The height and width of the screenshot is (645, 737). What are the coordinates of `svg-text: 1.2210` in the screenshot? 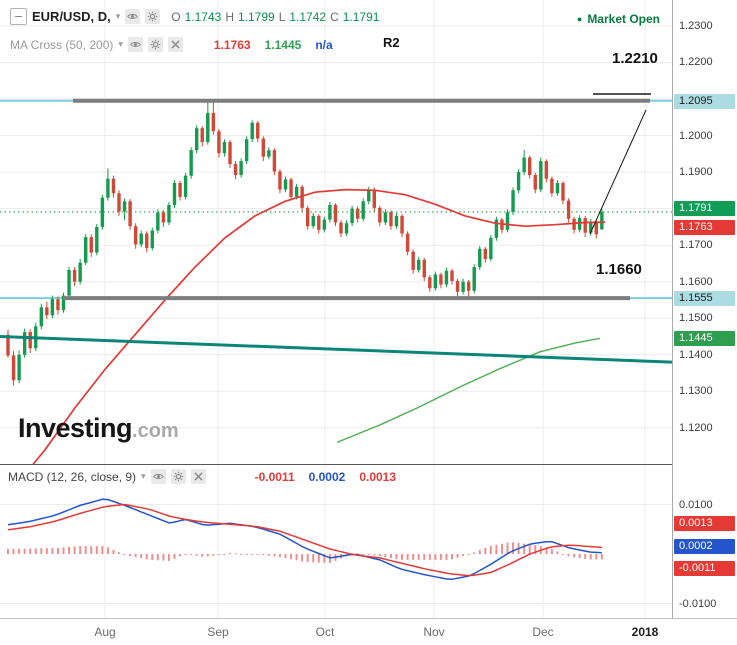 It's located at (635, 58).